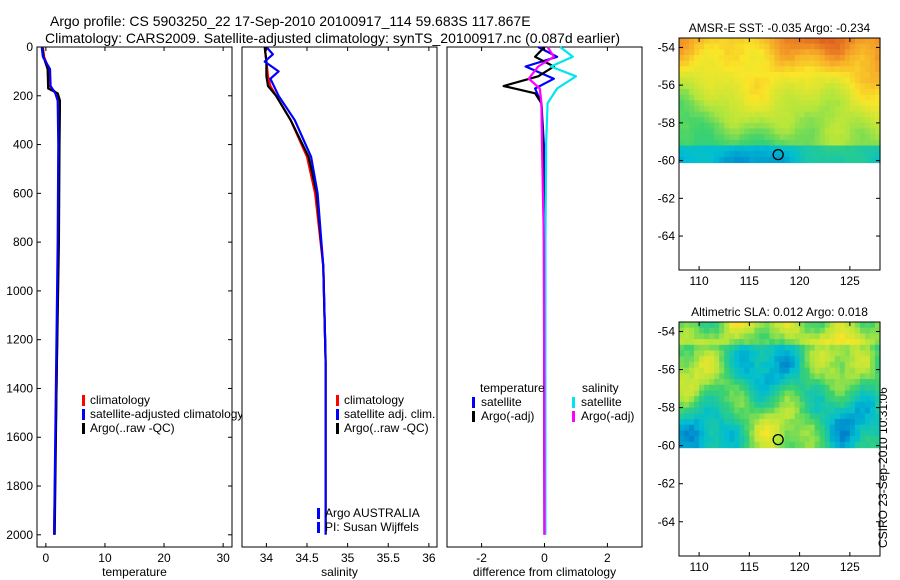 The width and height of the screenshot is (900, 580). I want to click on annotation-text: PI: Susan Wijffels, so click(372, 527).